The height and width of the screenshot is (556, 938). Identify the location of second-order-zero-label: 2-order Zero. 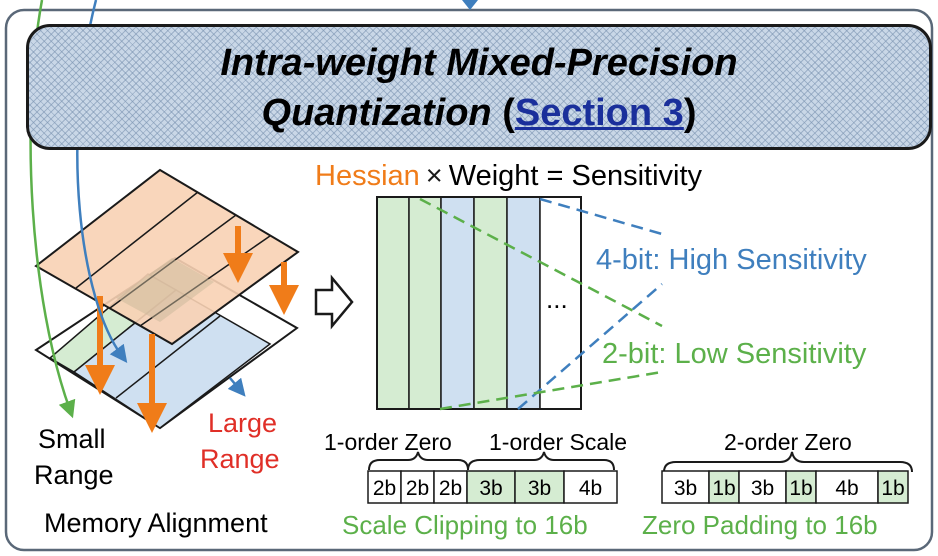
(788, 442).